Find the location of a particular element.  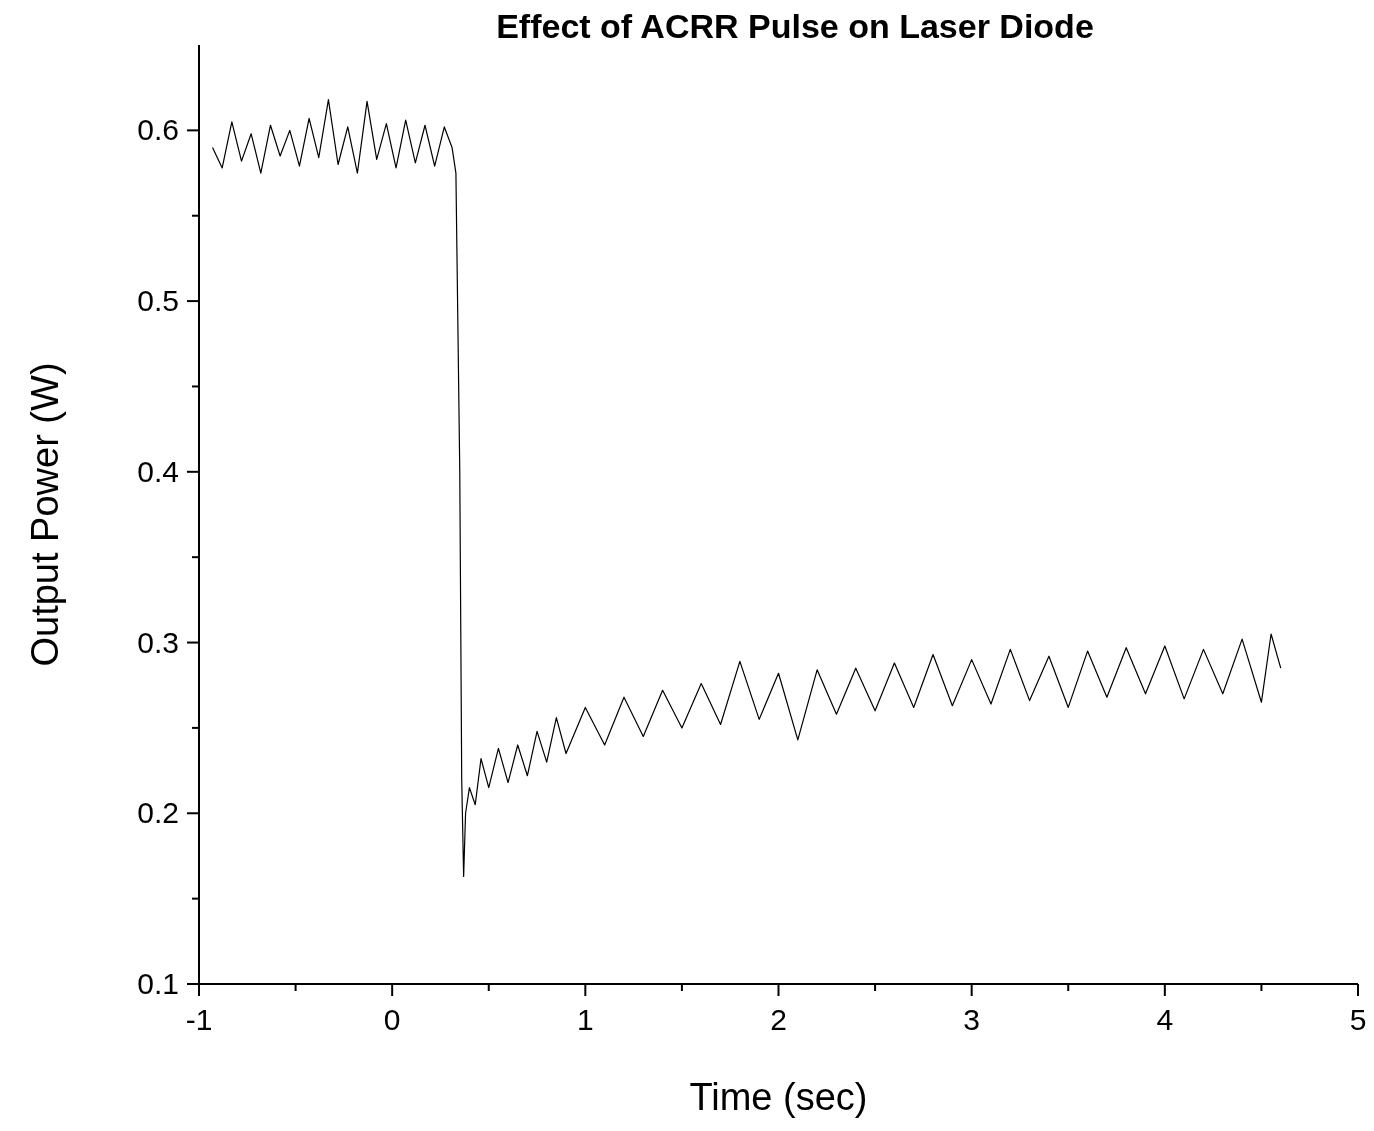

chart-title: Effect of ACRR Pulse on Laser Diode is located at coordinates (795, 26).